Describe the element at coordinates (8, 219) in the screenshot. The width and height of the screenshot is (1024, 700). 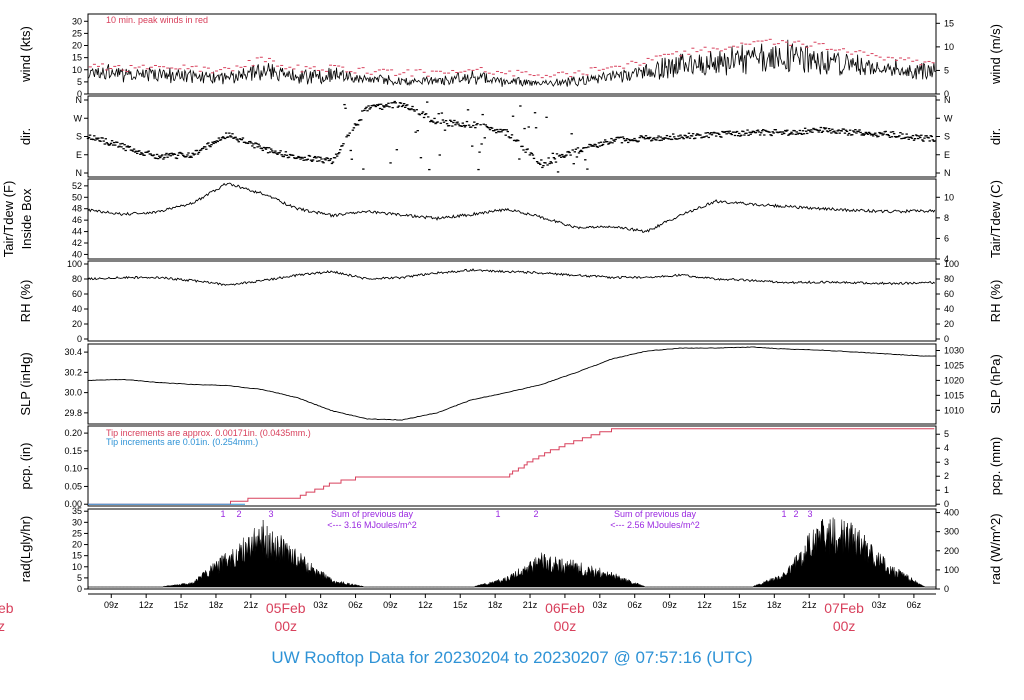
I see `temp-left-axis-label: Tair/Tdew (F)` at that location.